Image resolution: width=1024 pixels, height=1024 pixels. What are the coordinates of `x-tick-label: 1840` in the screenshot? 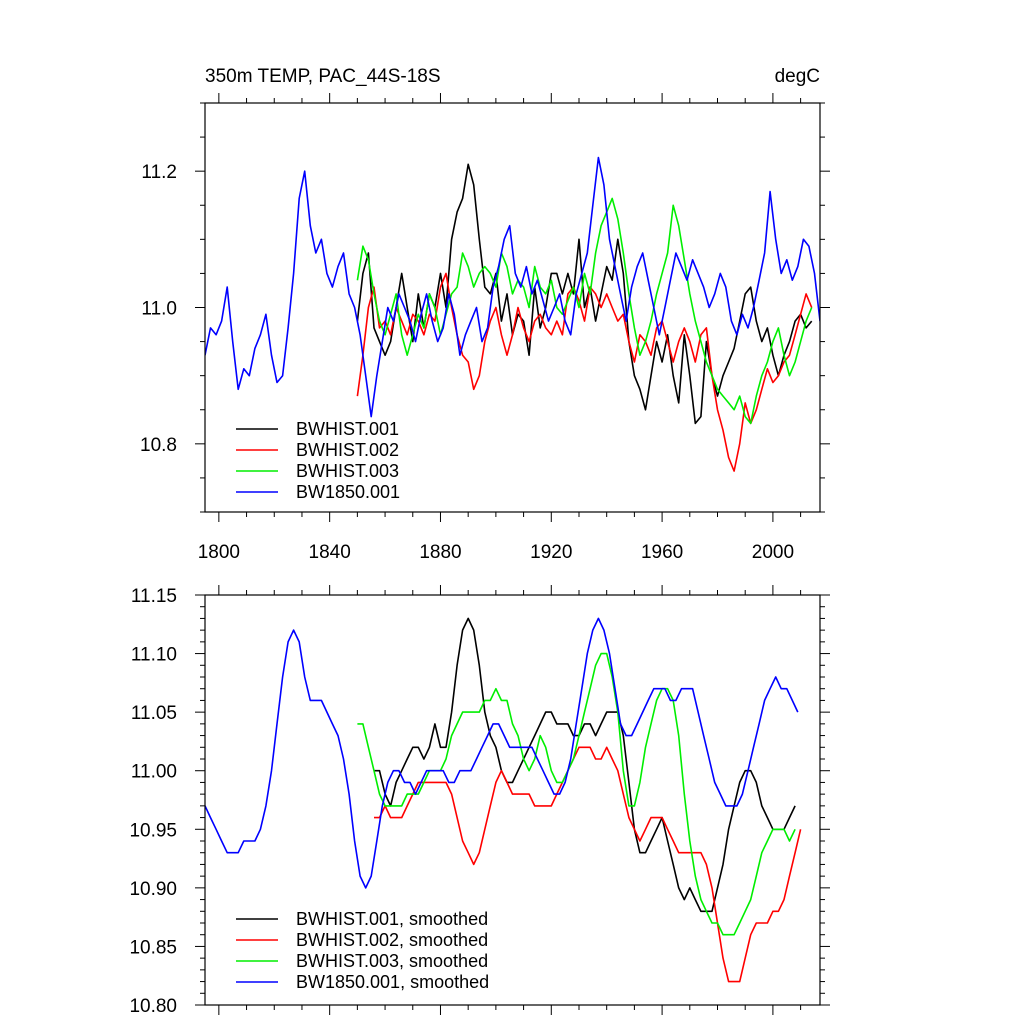 It's located at (330, 552).